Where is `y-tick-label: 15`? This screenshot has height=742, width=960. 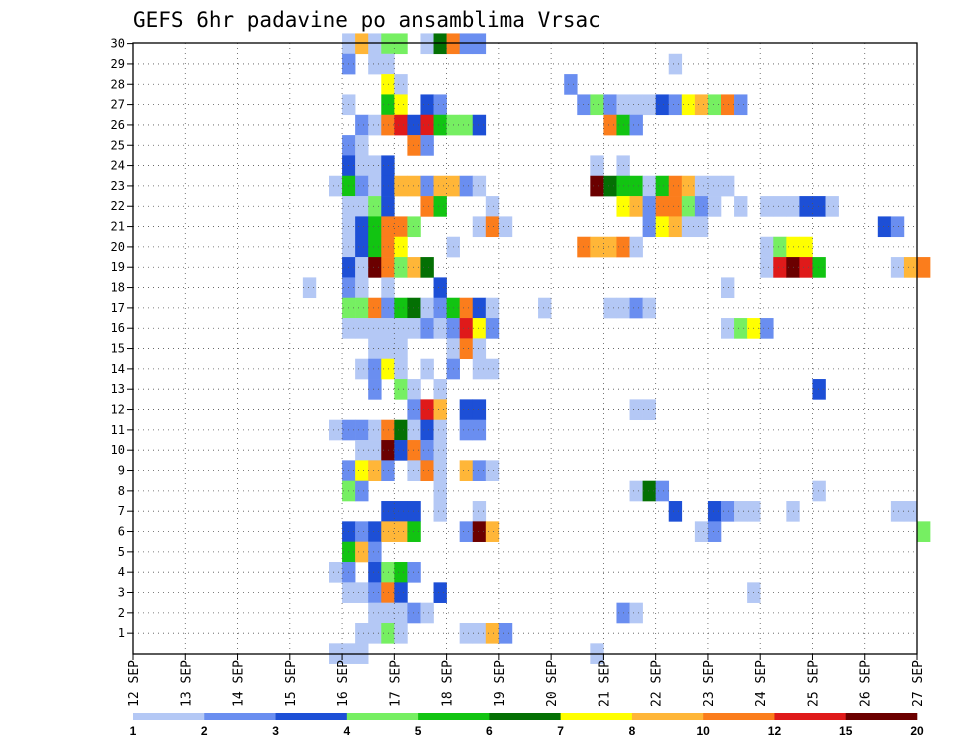 y-tick-label: 15 is located at coordinates (118, 349).